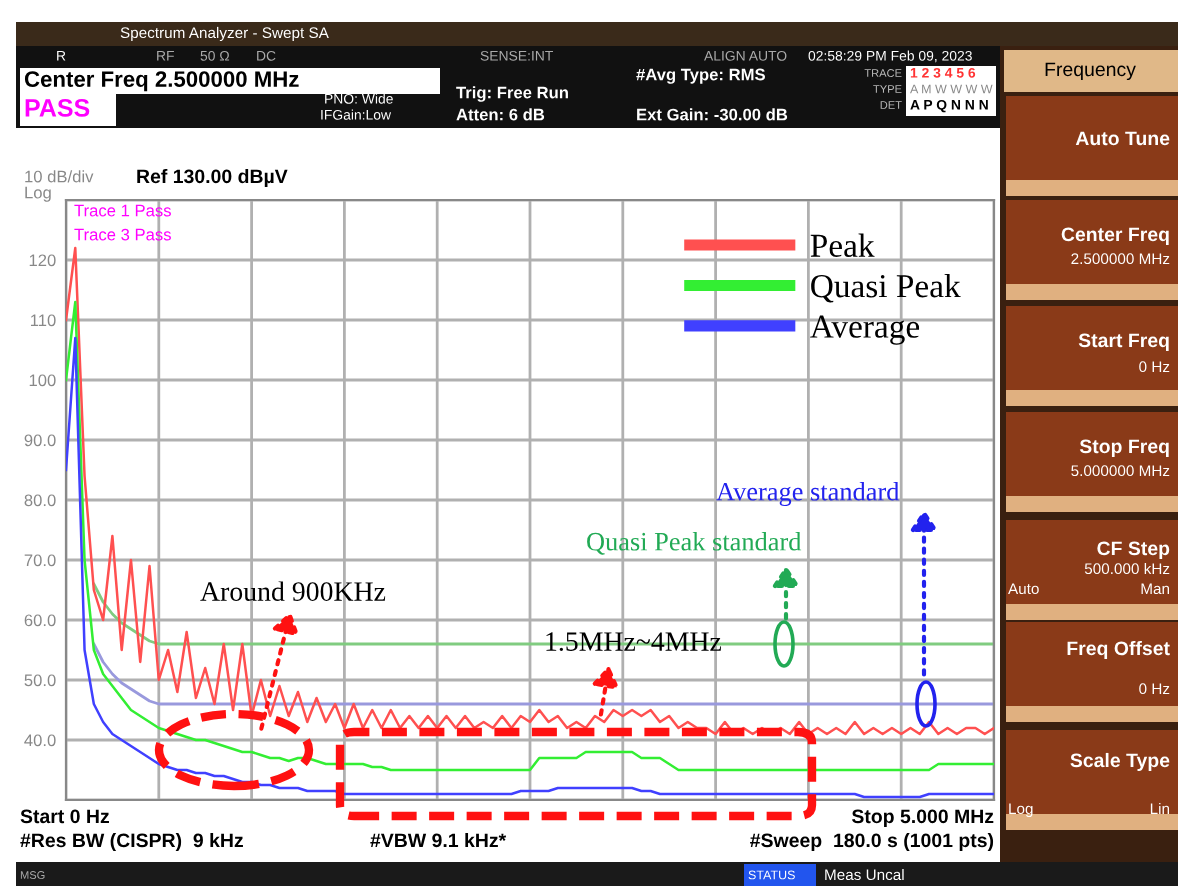  Describe the element at coordinates (212, 178) in the screenshot. I see `text: Ref 130.00 dBµV` at that location.